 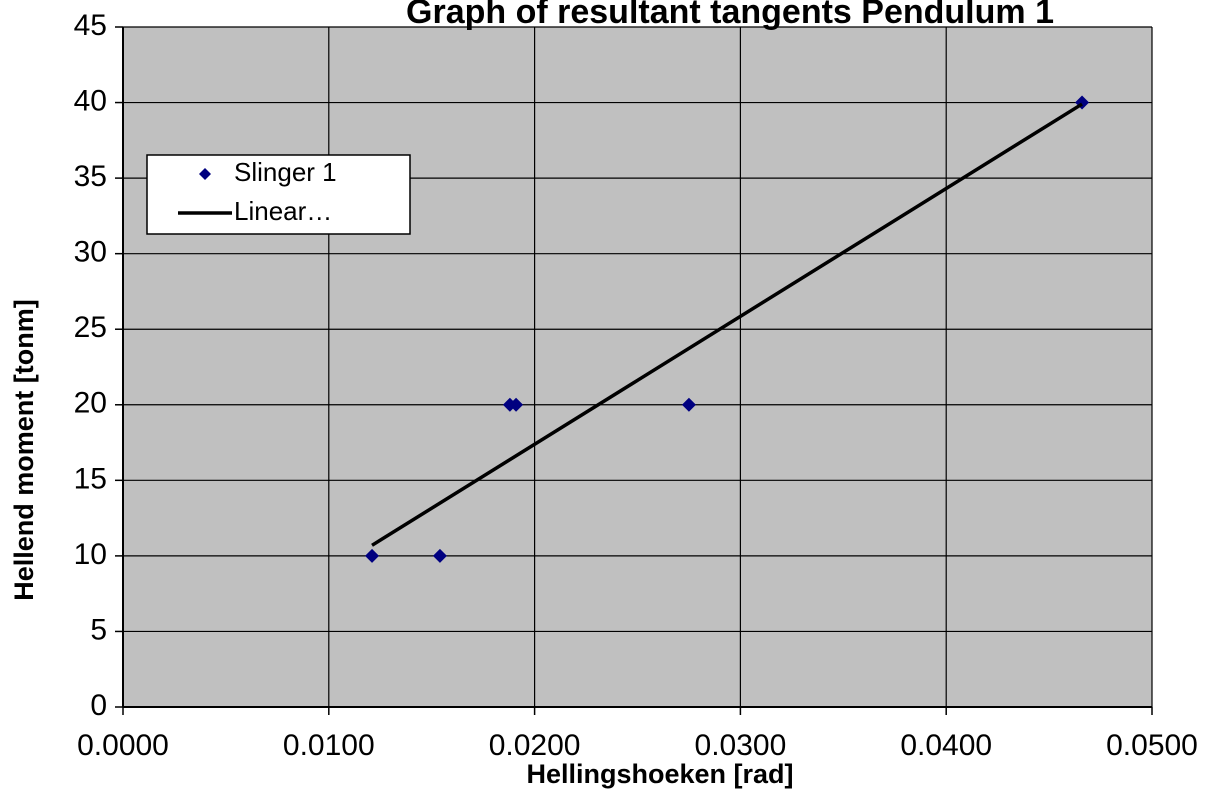 What do you see at coordinates (90, 478) in the screenshot?
I see `y-tick-label: 15` at bounding box center [90, 478].